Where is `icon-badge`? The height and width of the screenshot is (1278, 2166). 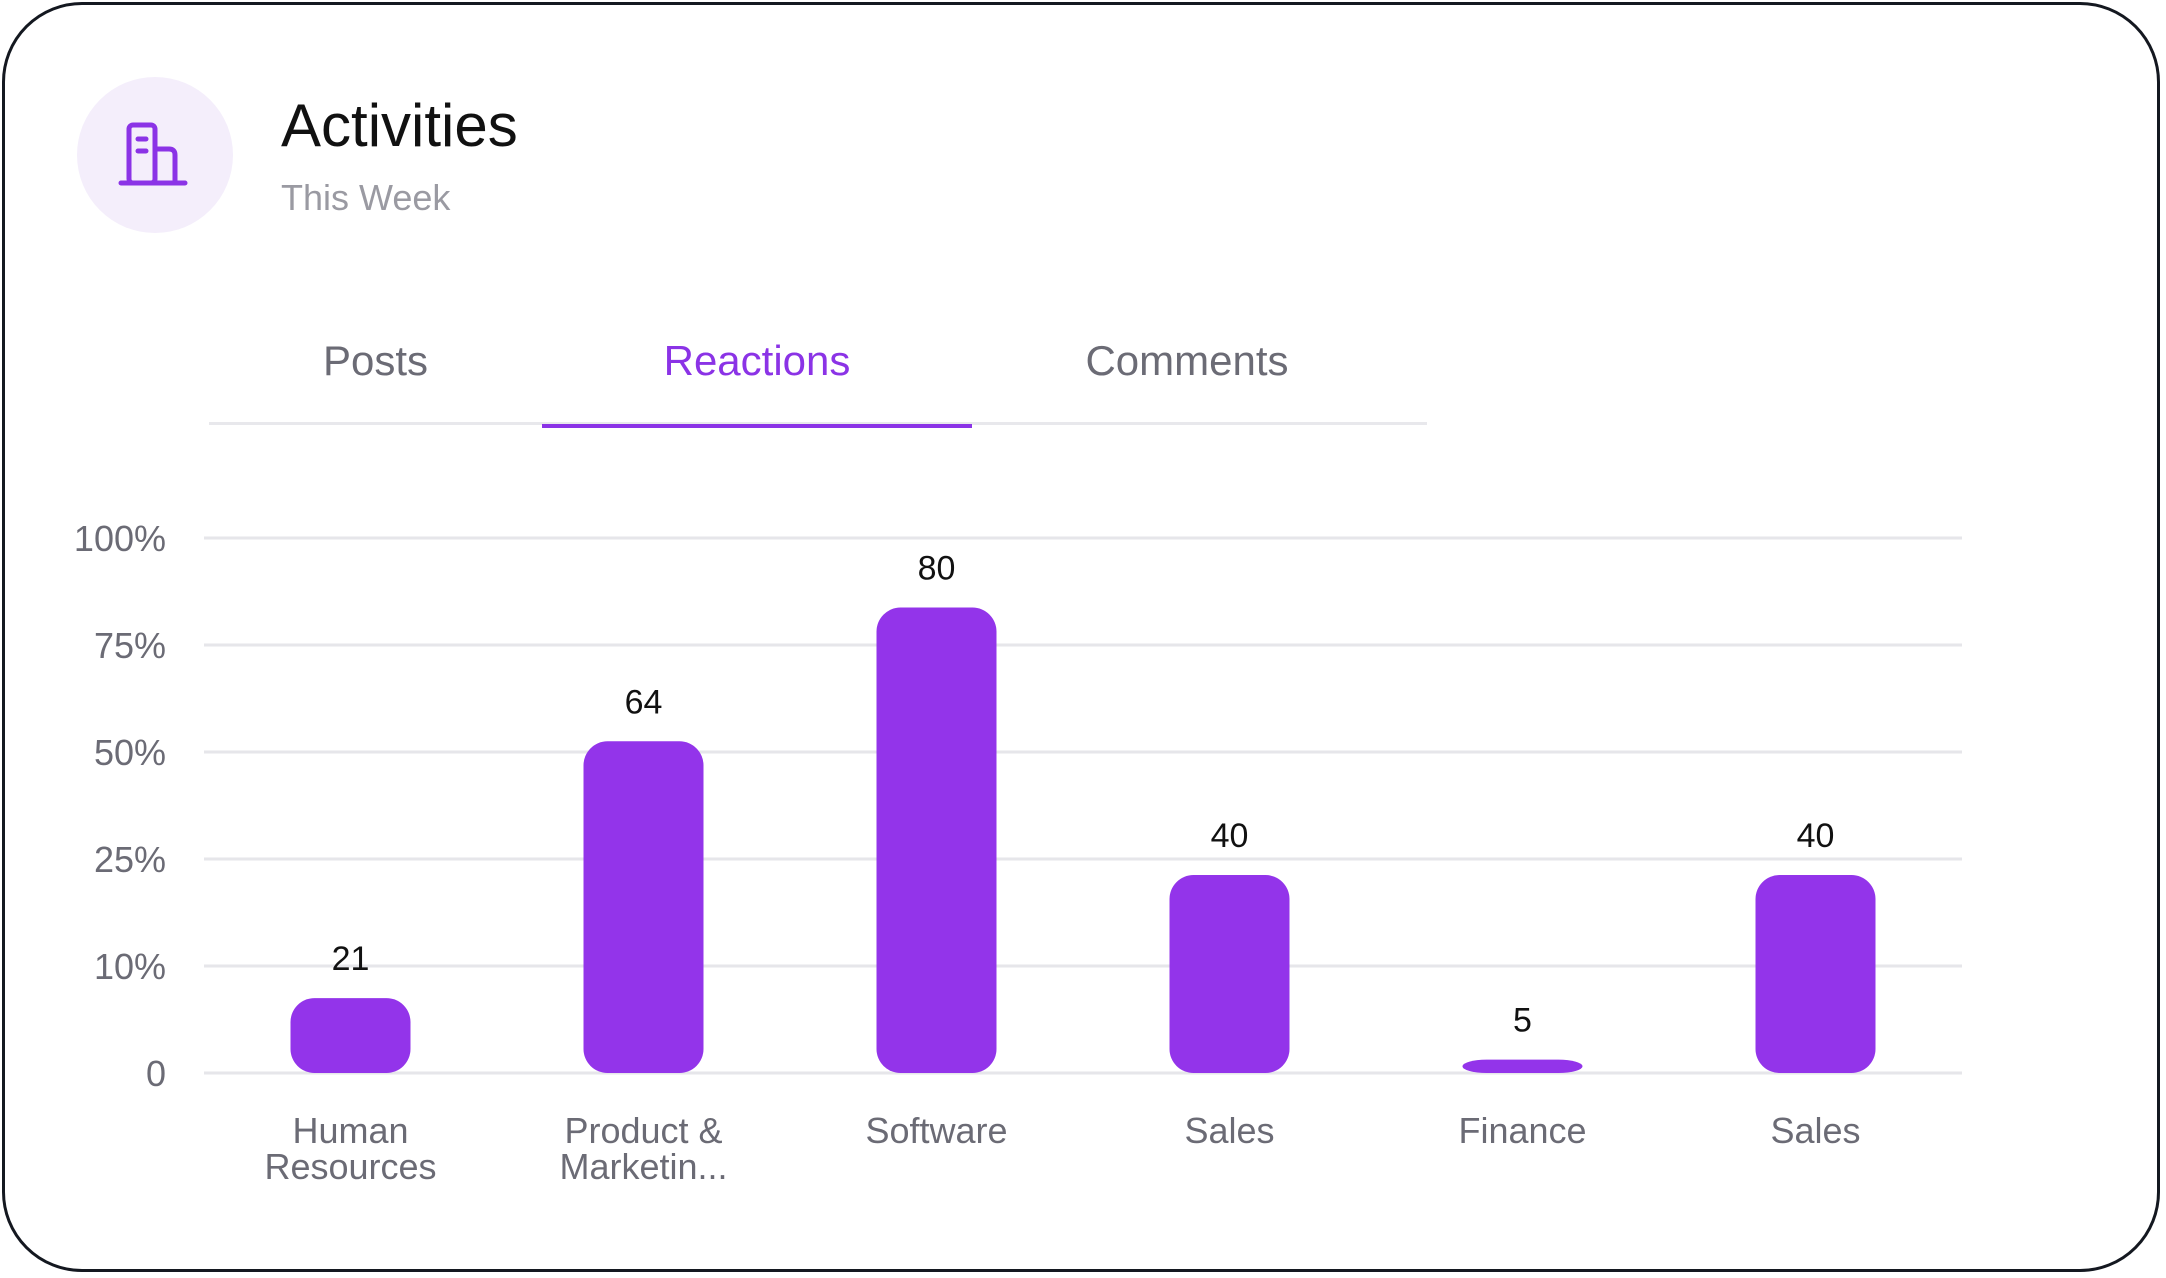 icon-badge is located at coordinates (155, 155).